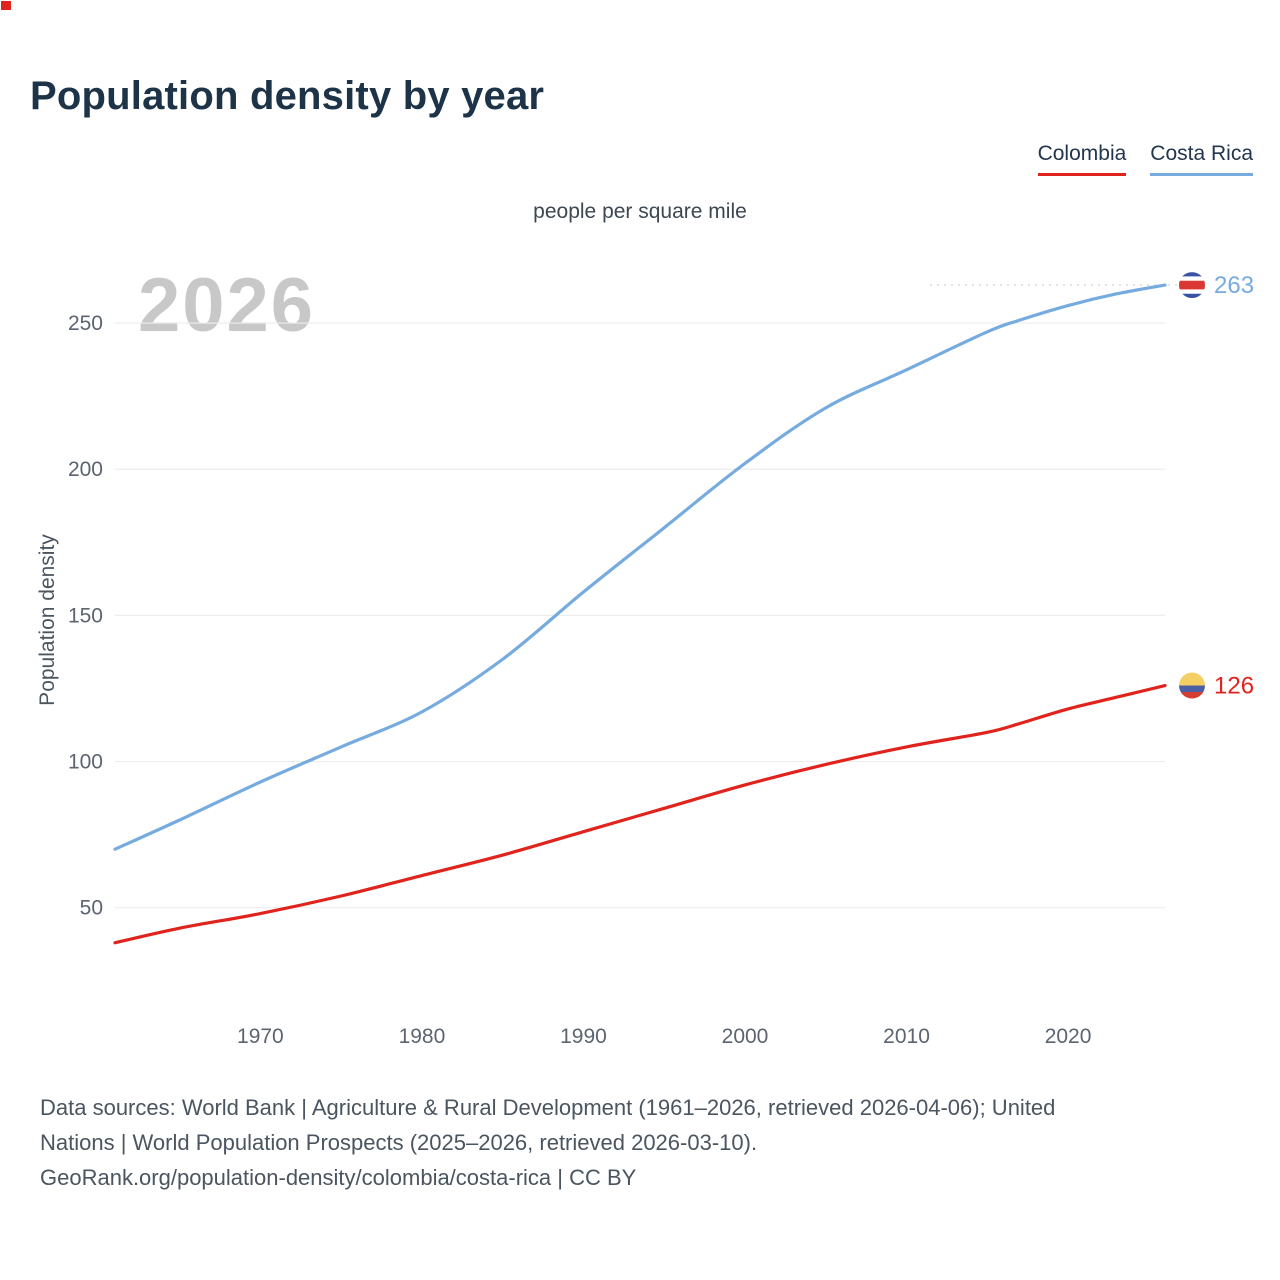 The width and height of the screenshot is (1280, 1280). Describe the element at coordinates (906, 1036) in the screenshot. I see `x-tick-label: 2010` at that location.